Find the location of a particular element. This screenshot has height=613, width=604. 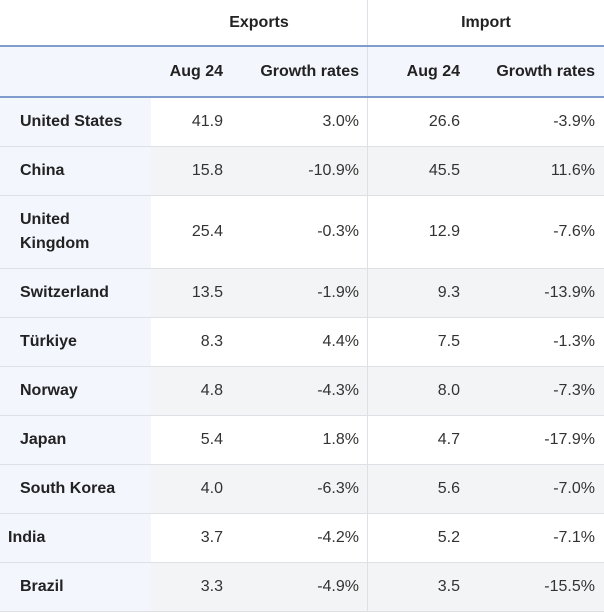

header-exports-growth: Growth rates is located at coordinates (299, 71).